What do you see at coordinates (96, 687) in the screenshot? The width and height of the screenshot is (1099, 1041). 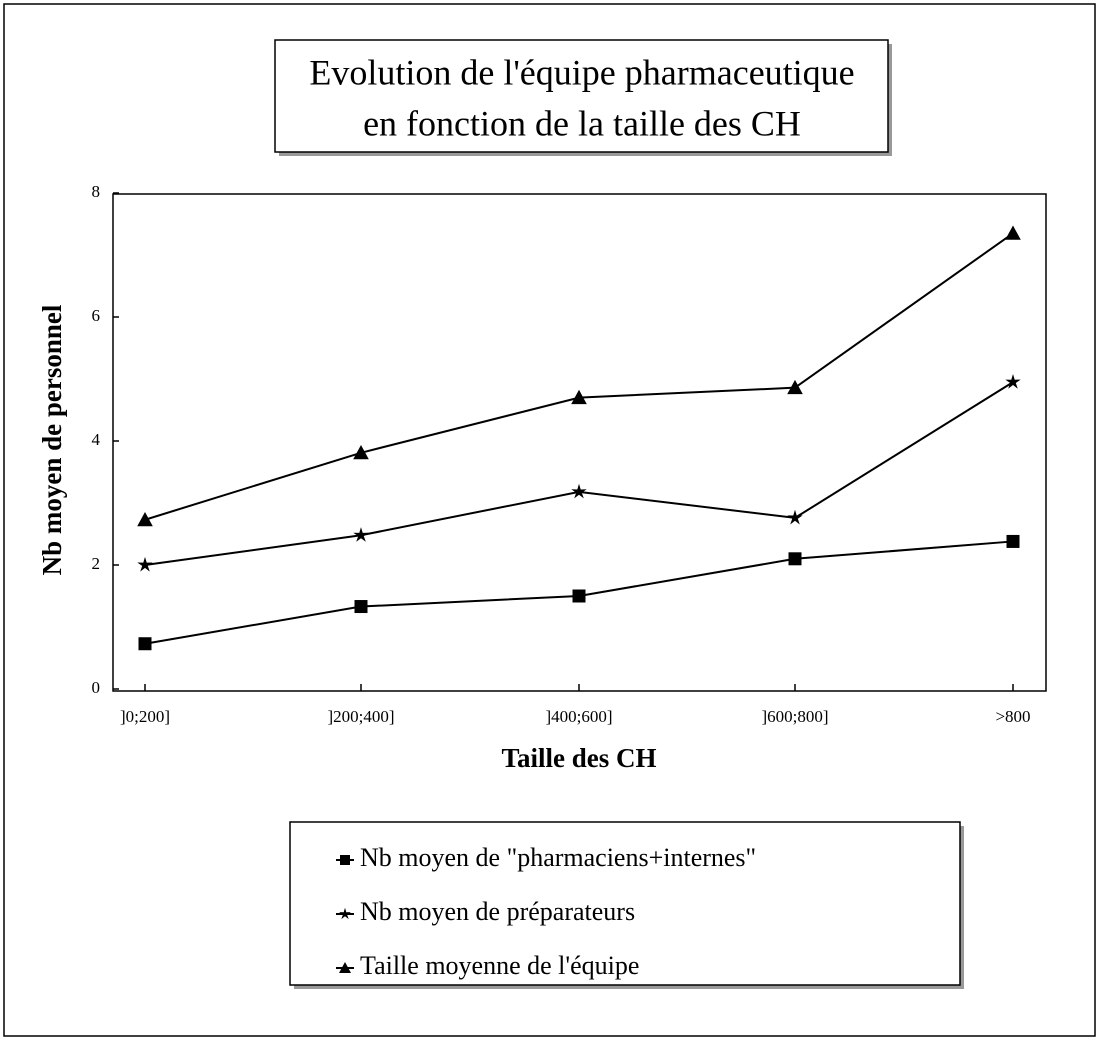 I see `y-tick-label: 0` at bounding box center [96, 687].